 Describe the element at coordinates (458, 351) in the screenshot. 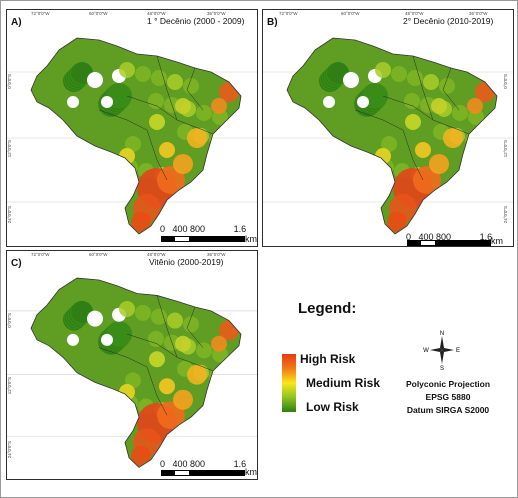

I see `compass-e: E` at that location.